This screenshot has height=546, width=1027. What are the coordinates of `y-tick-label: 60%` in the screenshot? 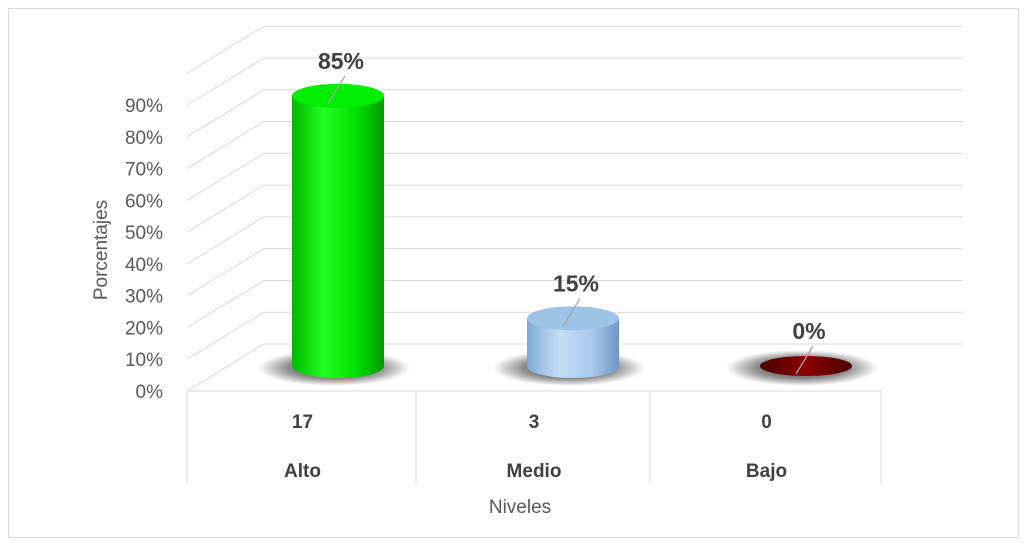 It's located at (144, 201).